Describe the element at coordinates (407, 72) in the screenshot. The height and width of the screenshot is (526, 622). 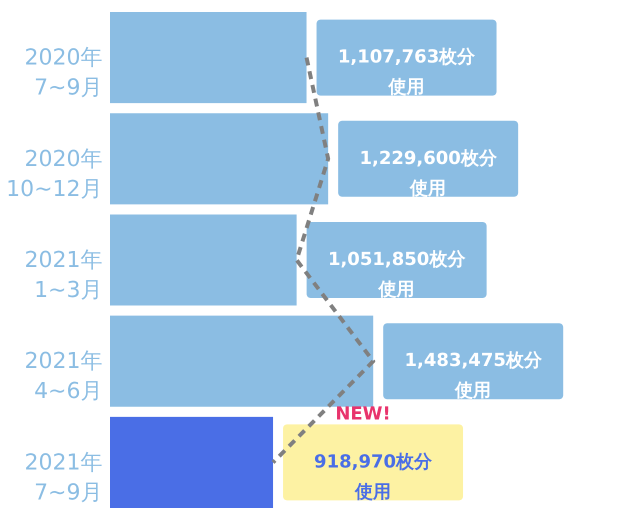
I see `data-label: 1,107,763枚分使用` at that location.